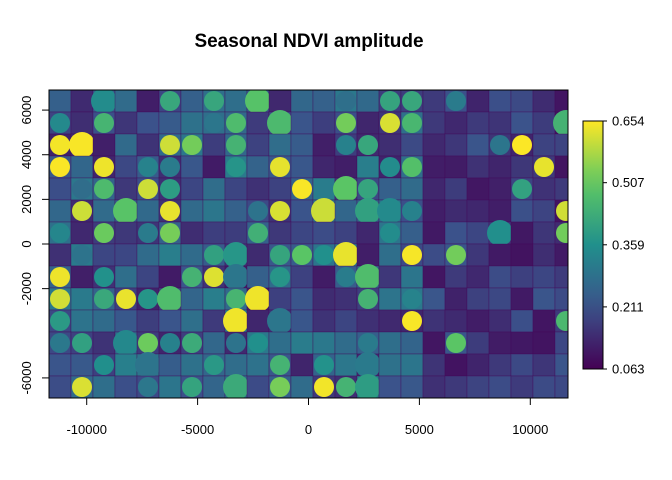 The image size is (672, 480). I want to click on legend-tick-label: 0.507, so click(628, 182).